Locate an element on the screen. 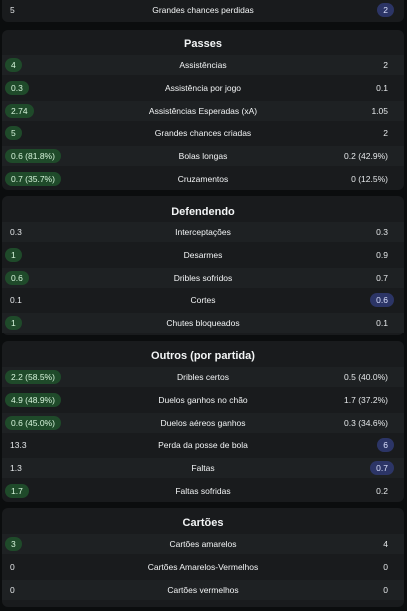  stat-left-value: 0.1 is located at coordinates (16, 300).